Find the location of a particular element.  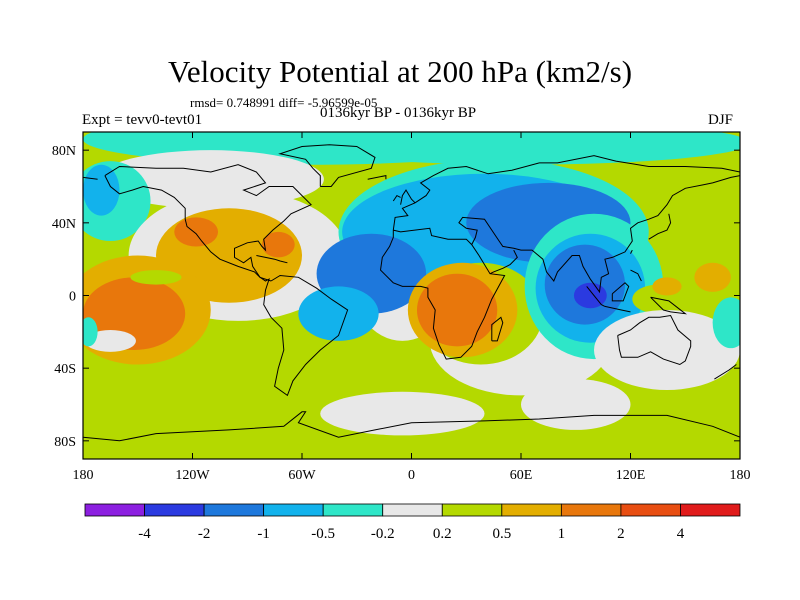

colorbar-label: -4 is located at coordinates (144, 534).